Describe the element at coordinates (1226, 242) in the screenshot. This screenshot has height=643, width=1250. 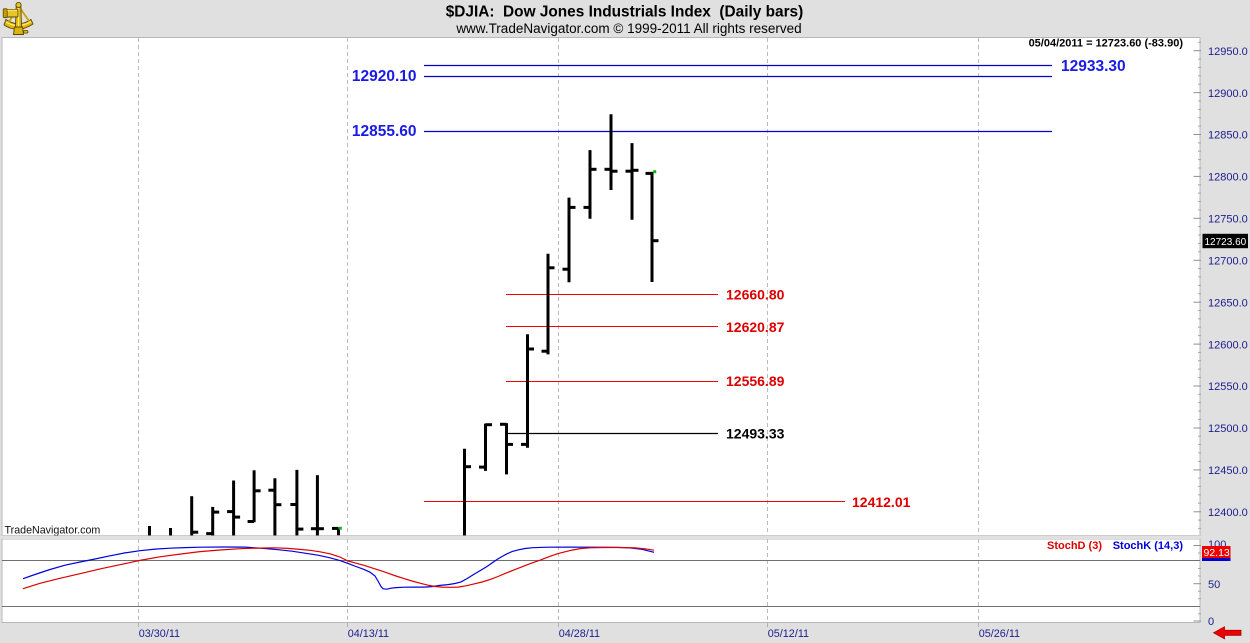
I see `svg-text: 12723.60` at that location.